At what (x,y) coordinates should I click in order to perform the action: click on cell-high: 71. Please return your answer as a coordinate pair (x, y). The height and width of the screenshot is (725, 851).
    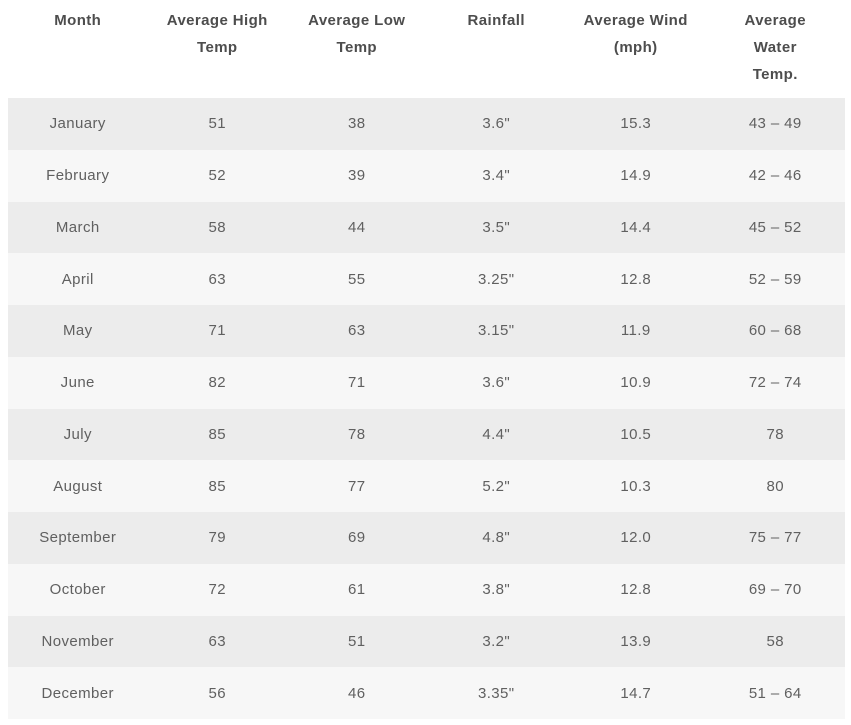
    Looking at the image, I should click on (217, 331).